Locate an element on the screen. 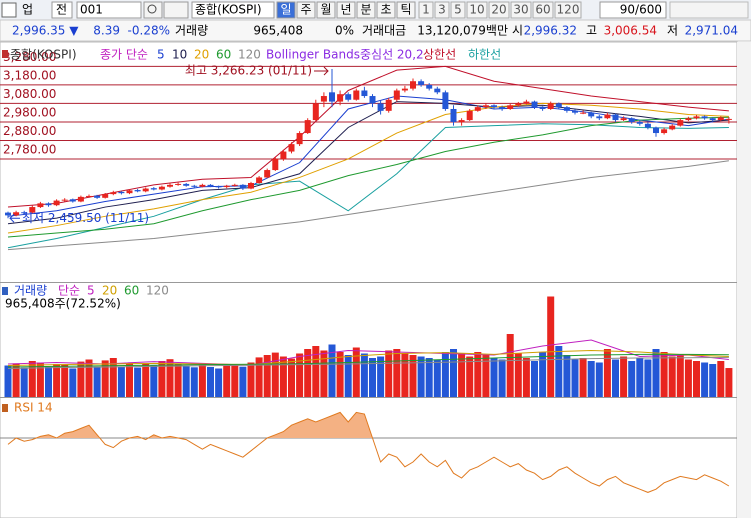 The image size is (751, 518). period-label: 초 is located at coordinates (385, 10).